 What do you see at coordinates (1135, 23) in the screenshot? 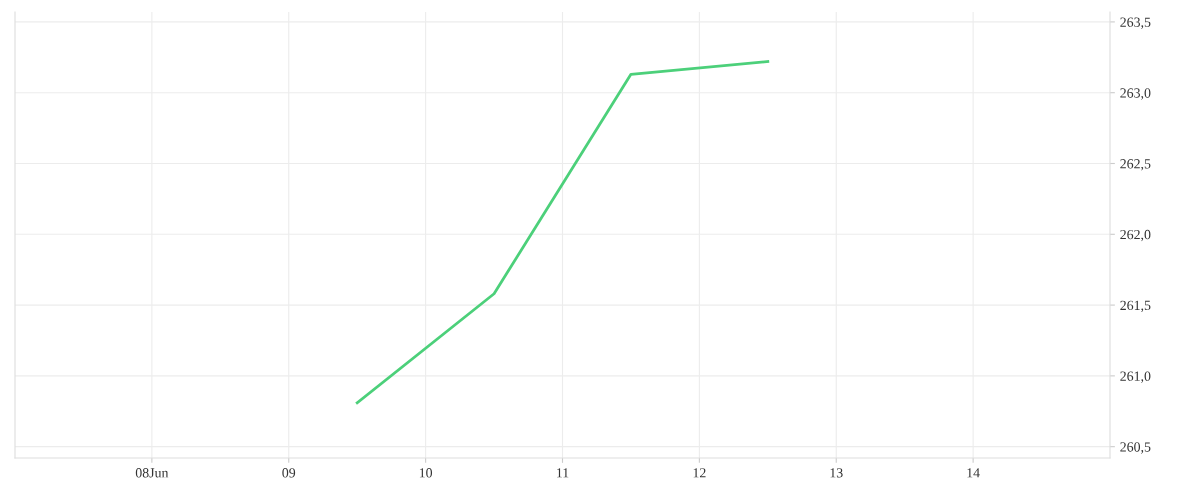
I see `y-tick-label: 263,5` at bounding box center [1135, 23].